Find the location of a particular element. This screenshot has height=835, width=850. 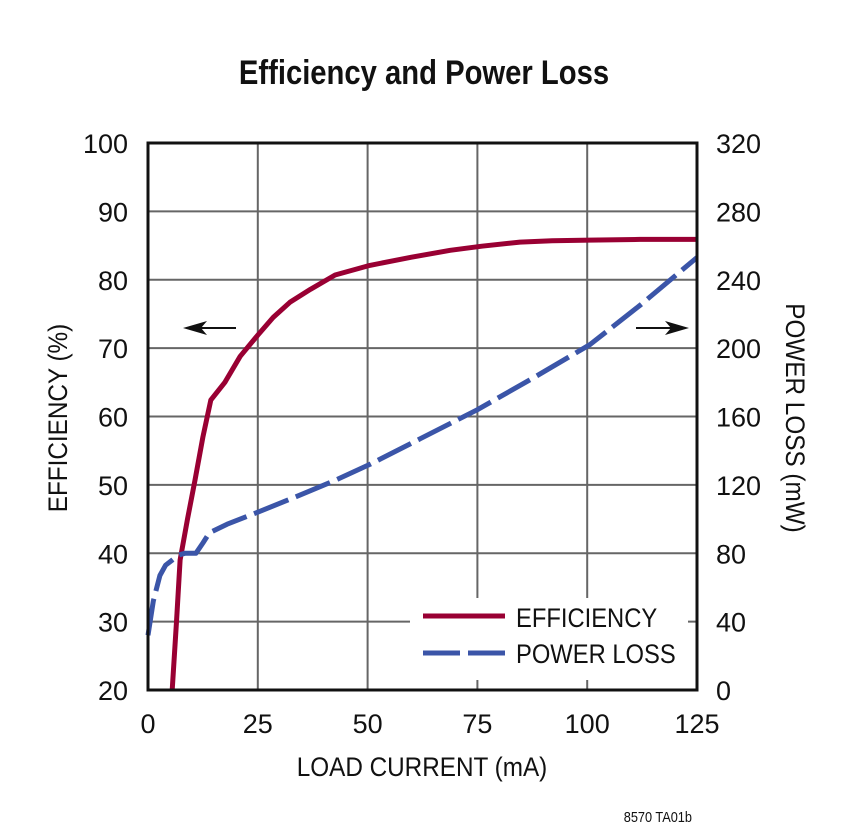

legend-box is located at coordinates (549, 639).